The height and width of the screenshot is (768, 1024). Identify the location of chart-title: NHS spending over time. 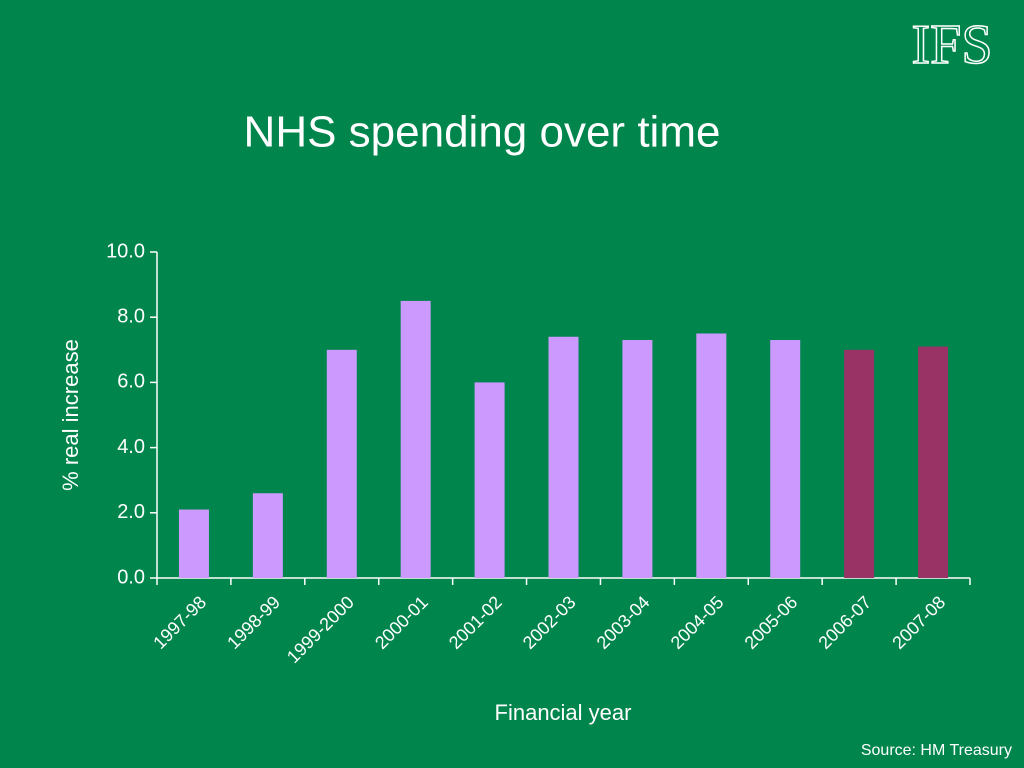
(482, 132).